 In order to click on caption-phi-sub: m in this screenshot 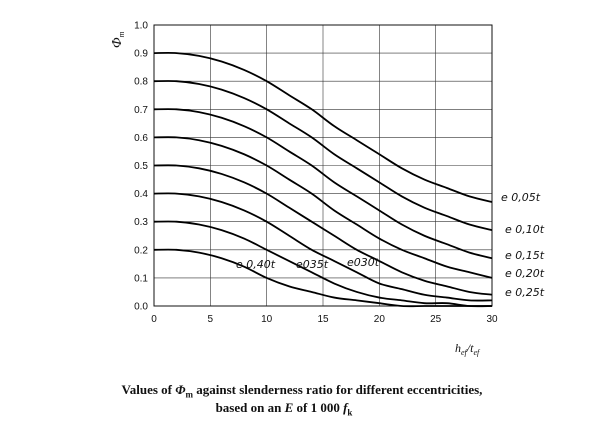, I will do `click(189, 394)`.